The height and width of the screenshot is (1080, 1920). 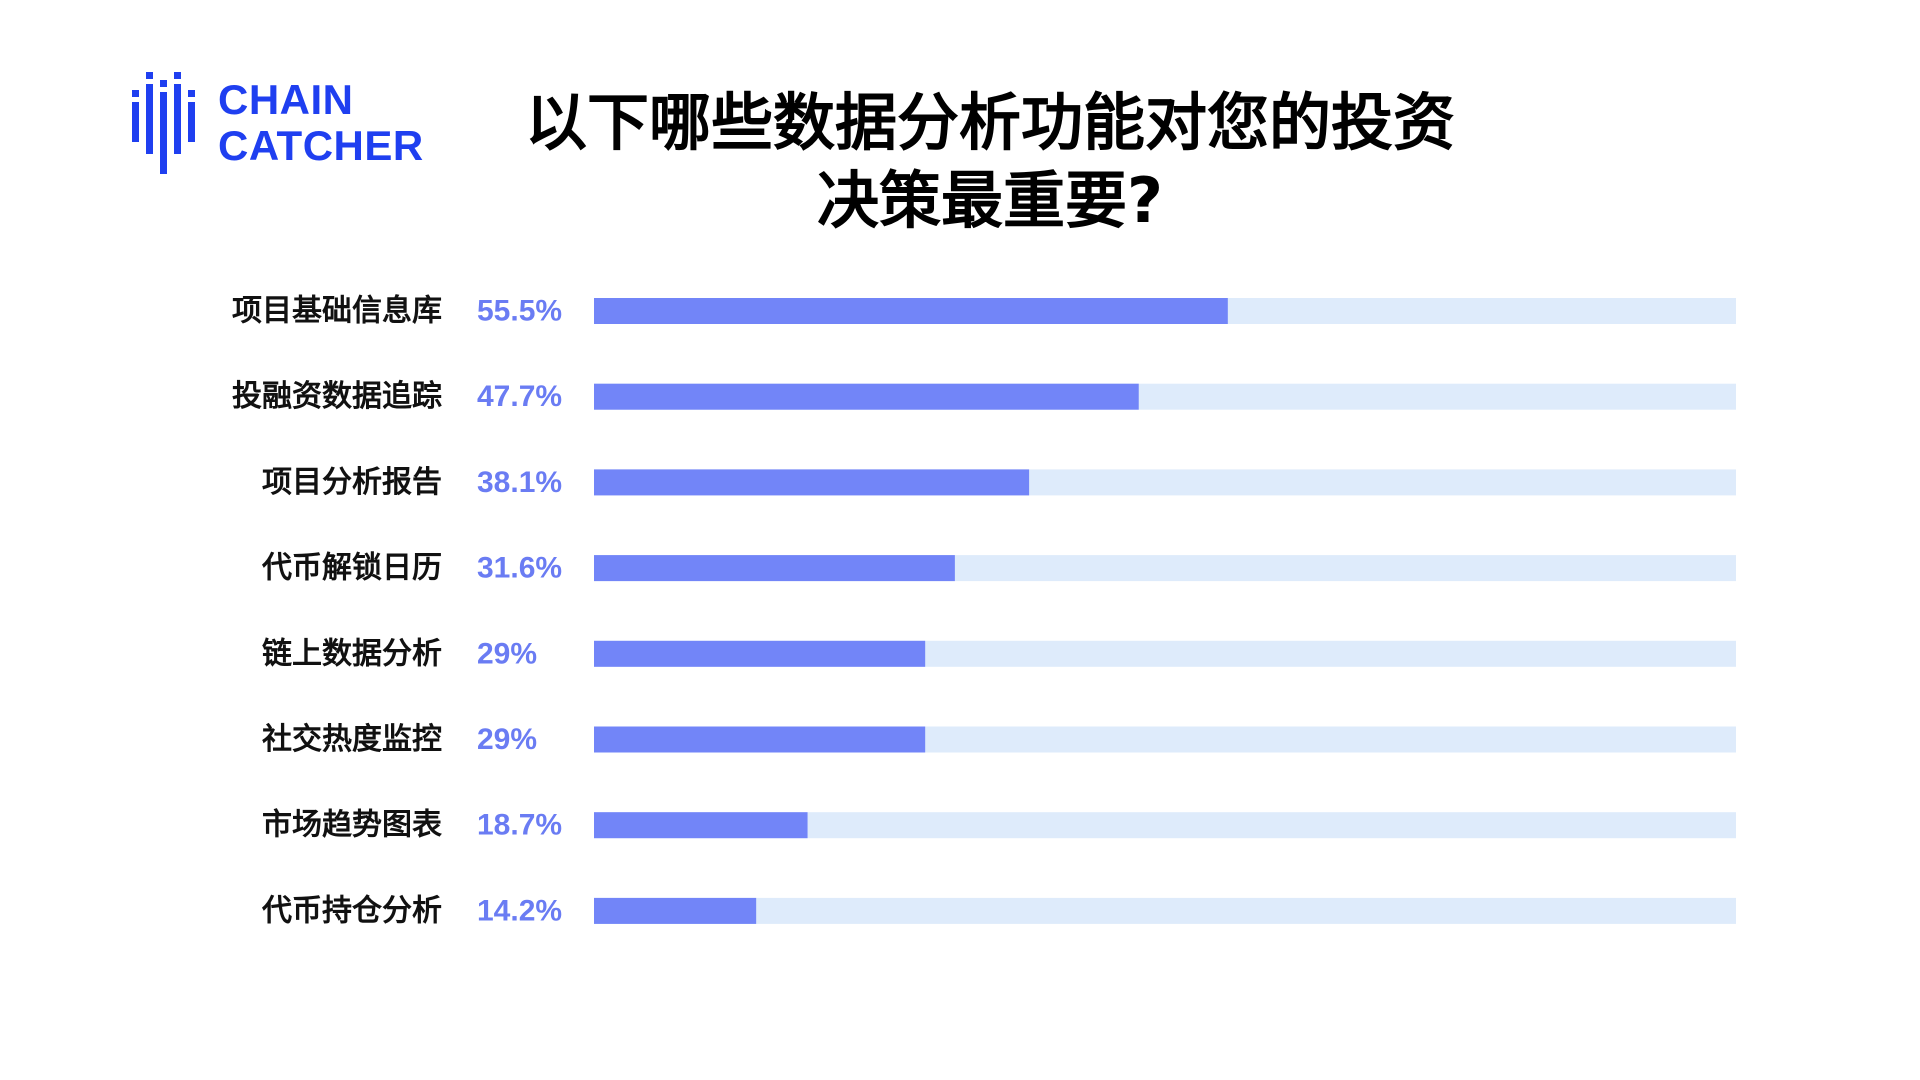 I want to click on category-label: 社交热度监控, so click(x=352, y=739).